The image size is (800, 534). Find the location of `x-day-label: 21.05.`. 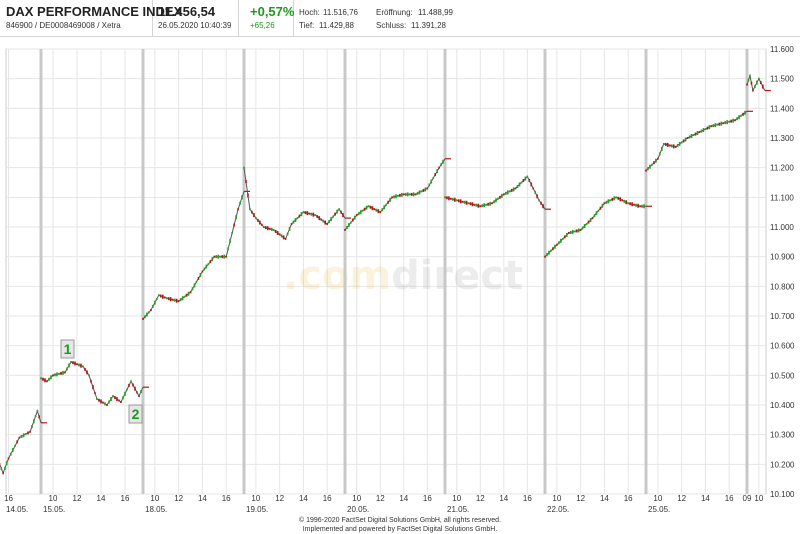

x-day-label: 21.05. is located at coordinates (458, 509).